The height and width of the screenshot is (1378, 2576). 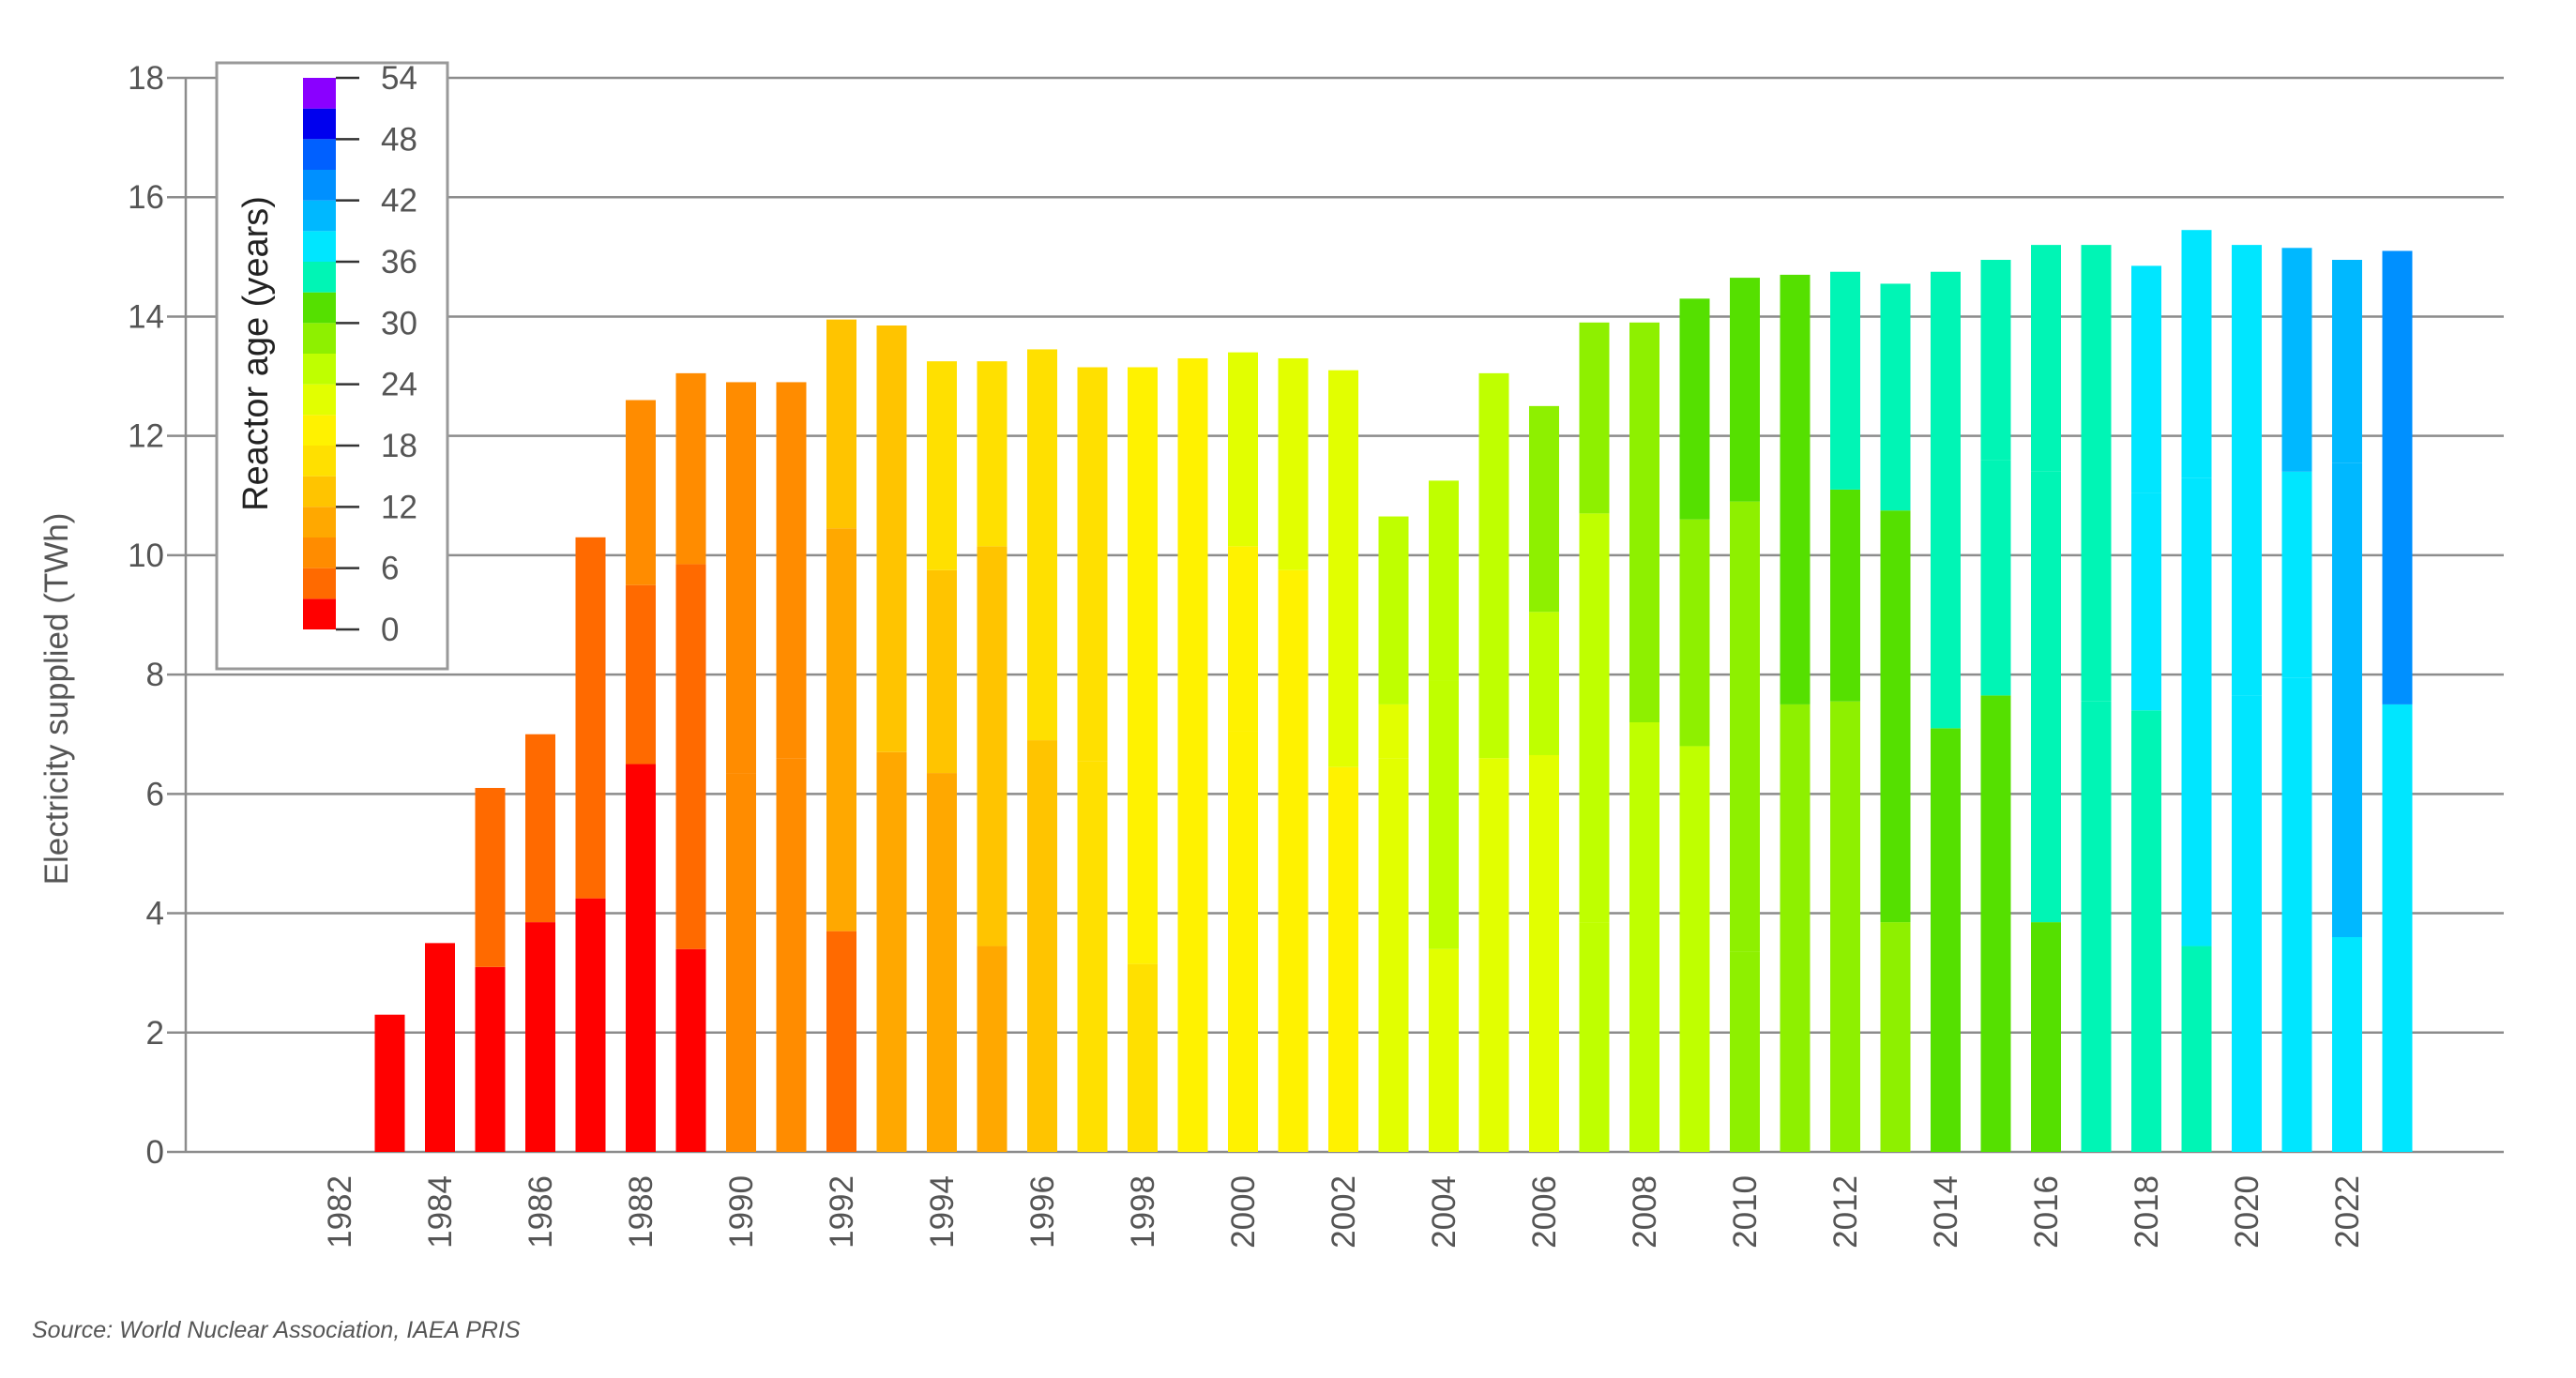 What do you see at coordinates (256, 354) in the screenshot?
I see `colorbar-label: Reactor age (years)` at bounding box center [256, 354].